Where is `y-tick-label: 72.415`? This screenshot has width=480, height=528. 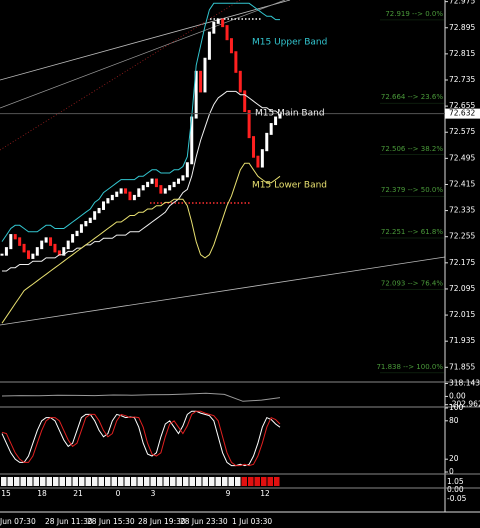
y-tick-label: 72.415 is located at coordinates (462, 183).